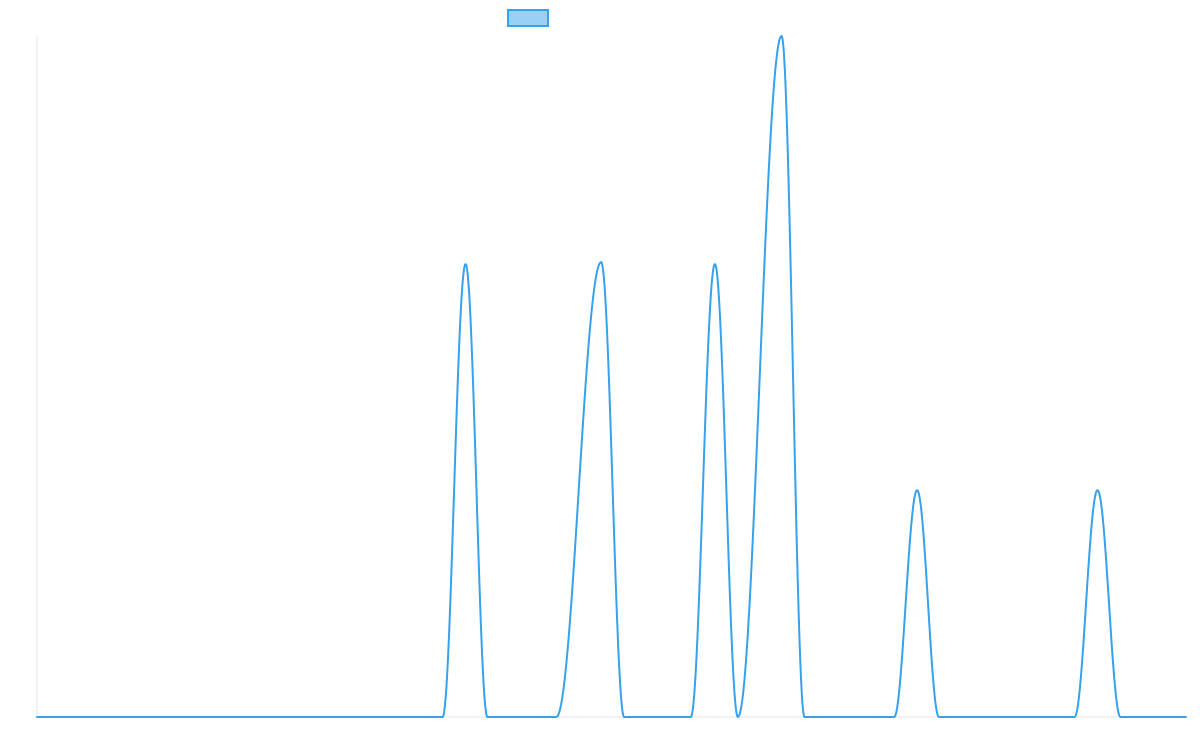  I want to click on legend, so click(528, 18).